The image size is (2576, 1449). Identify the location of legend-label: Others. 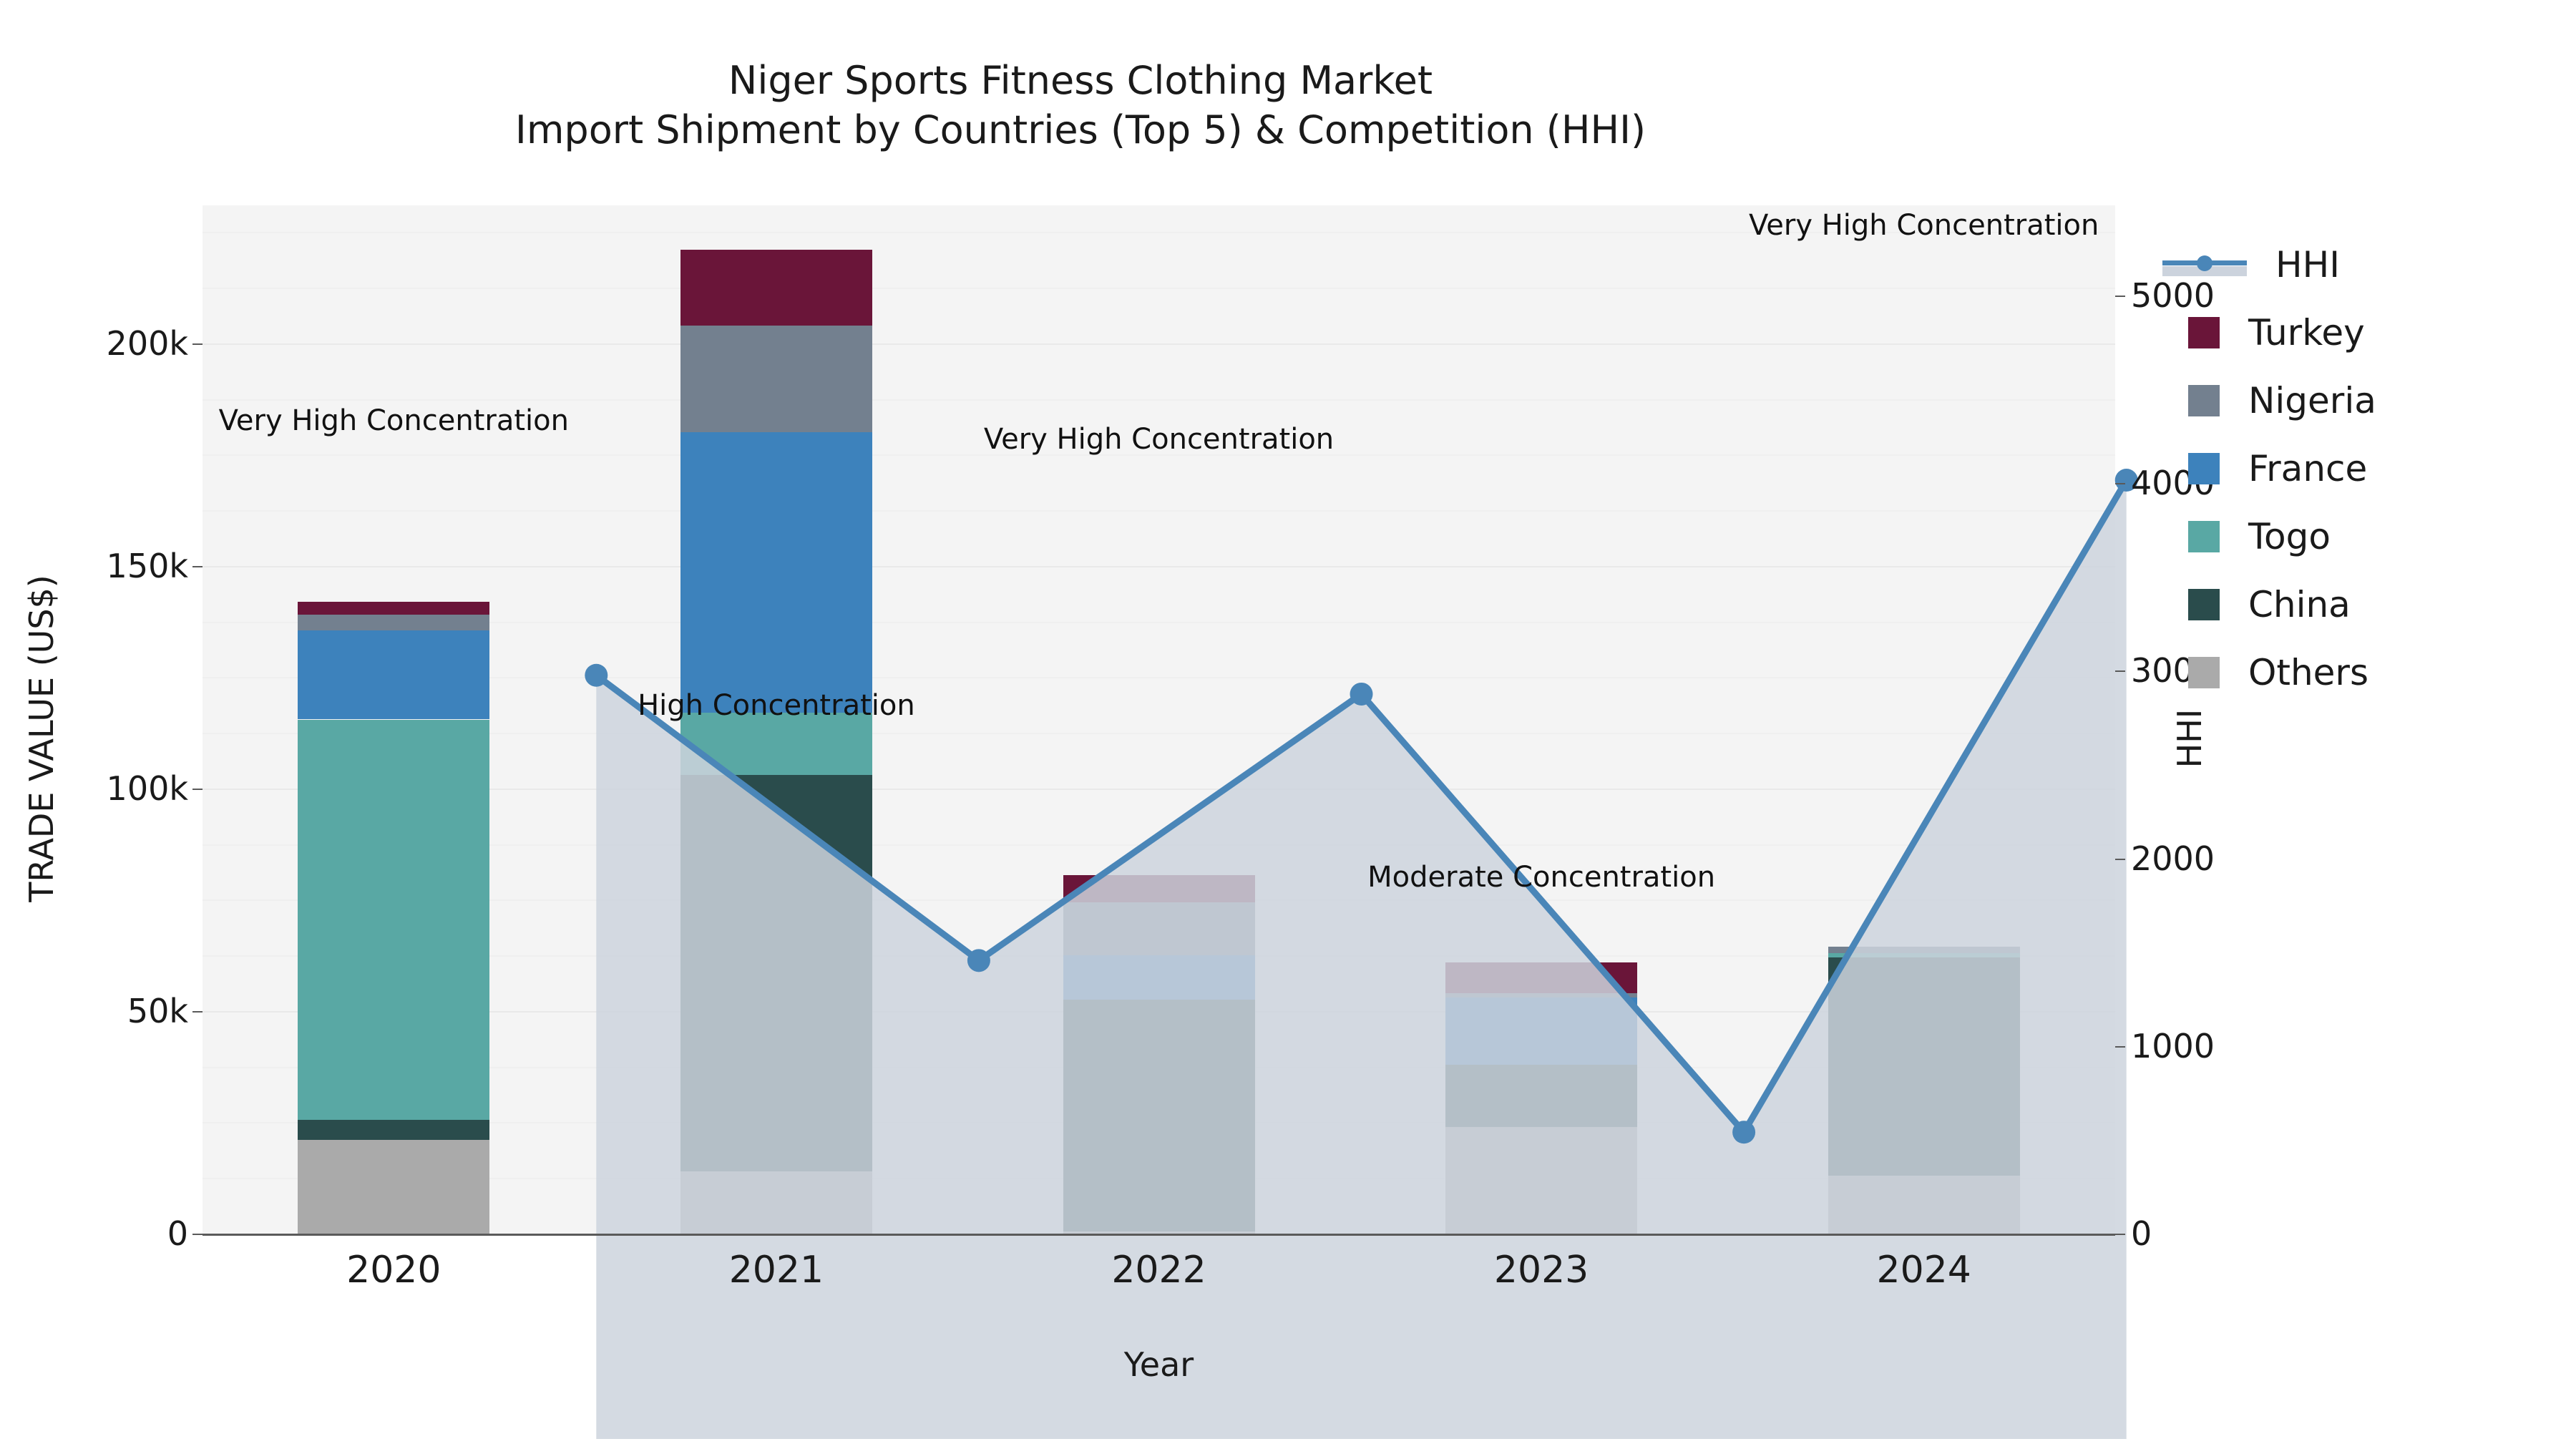
(2308, 672).